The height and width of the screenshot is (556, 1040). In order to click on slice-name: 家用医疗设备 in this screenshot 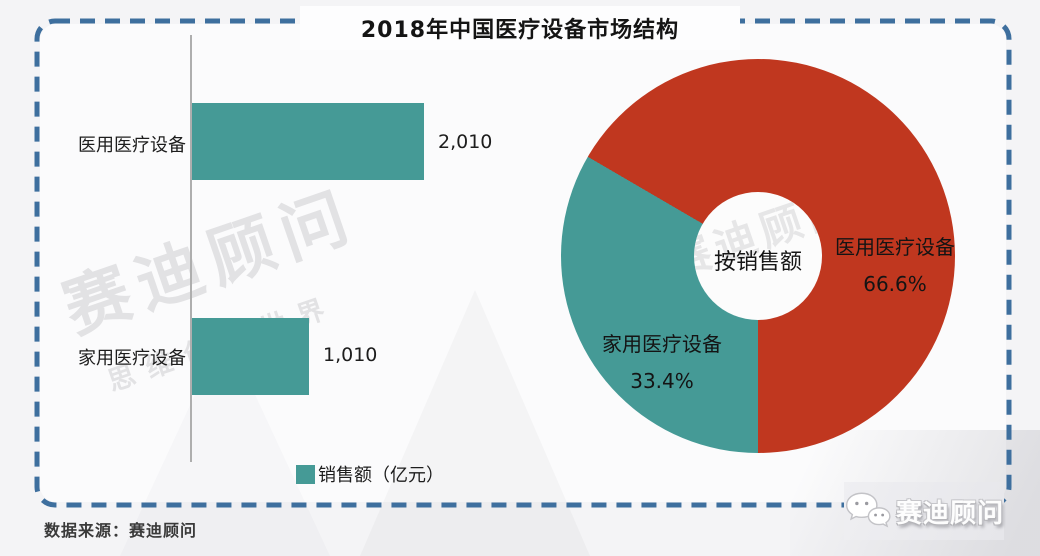, I will do `click(662, 344)`.